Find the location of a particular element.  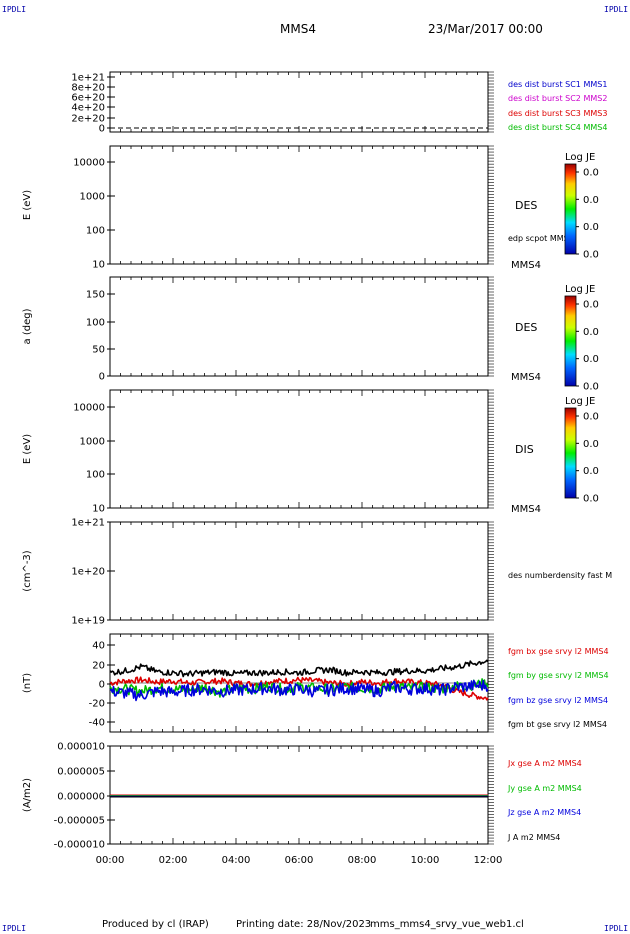

footer-printing-date: Printing date: 28/Nov/2023 is located at coordinates (304, 924).